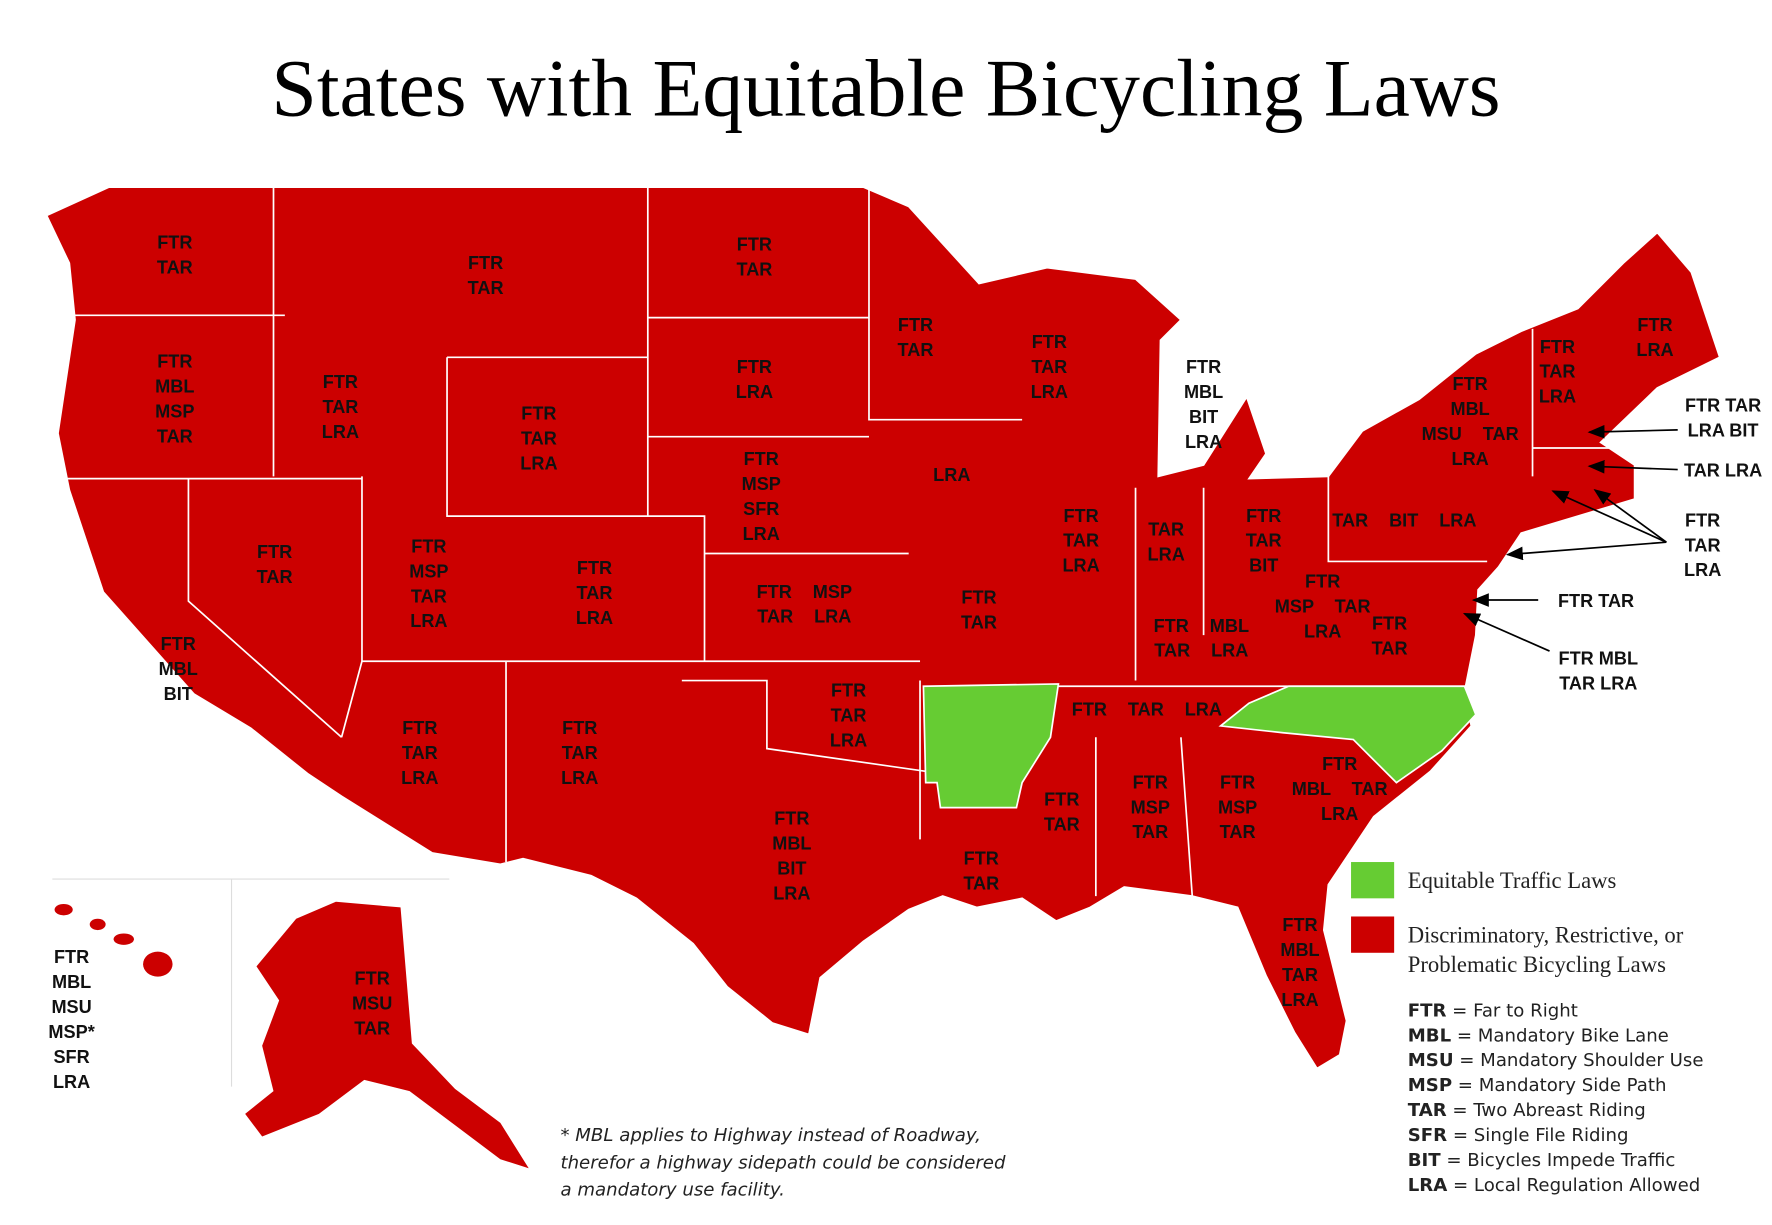 The image size is (1772, 1225). I want to click on abbreviation: BIT = Bicycles Impede Traffic, so click(1542, 1160).